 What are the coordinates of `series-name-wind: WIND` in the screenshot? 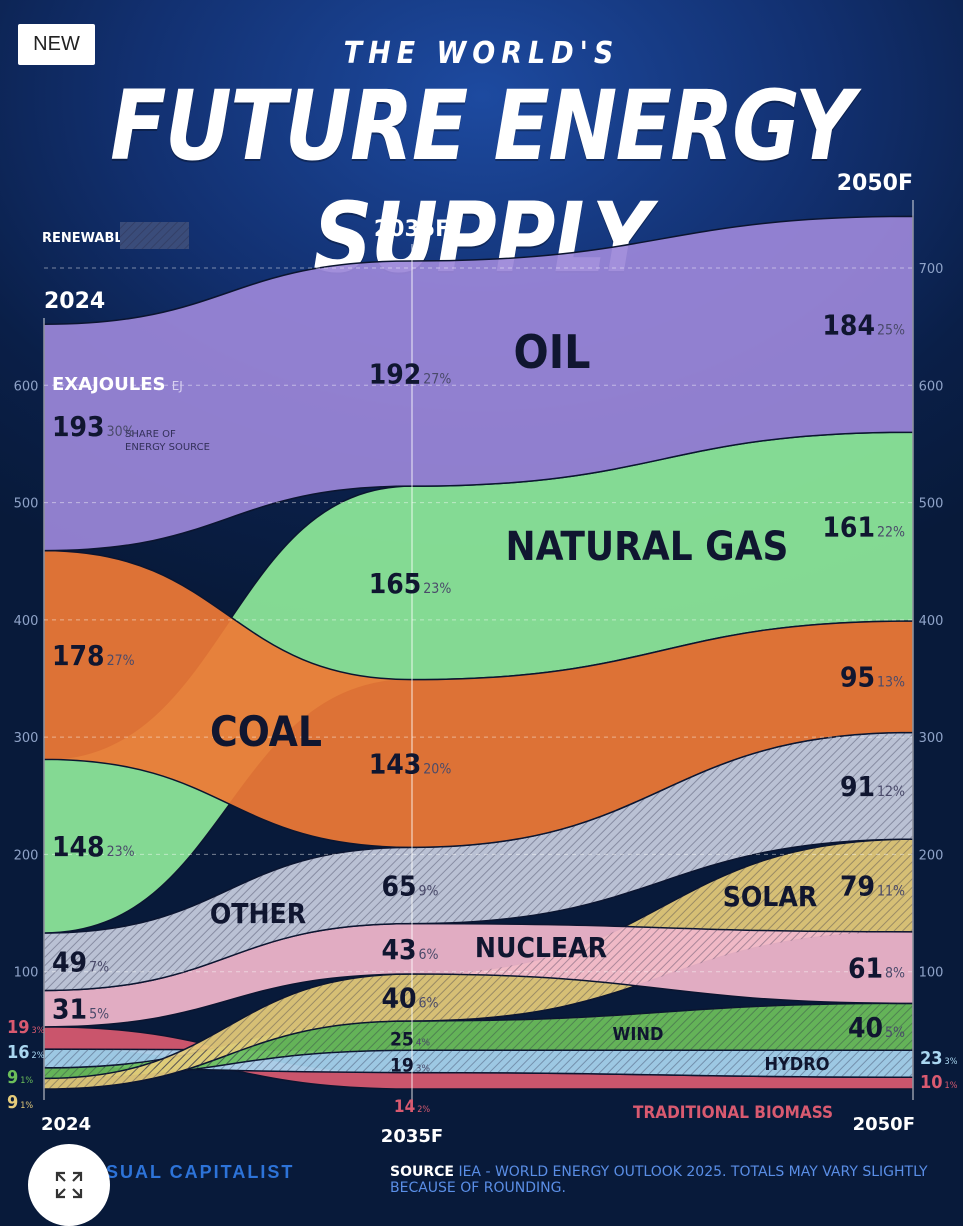 It's located at (638, 1034).